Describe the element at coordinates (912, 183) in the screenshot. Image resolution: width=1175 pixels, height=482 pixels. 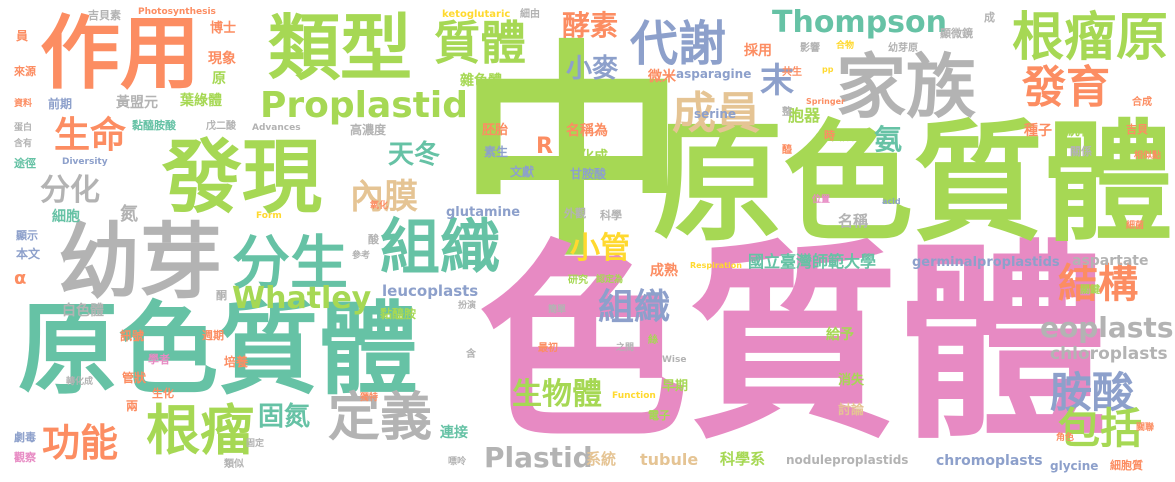
I see `word-proplastid-right: 原色質體` at that location.